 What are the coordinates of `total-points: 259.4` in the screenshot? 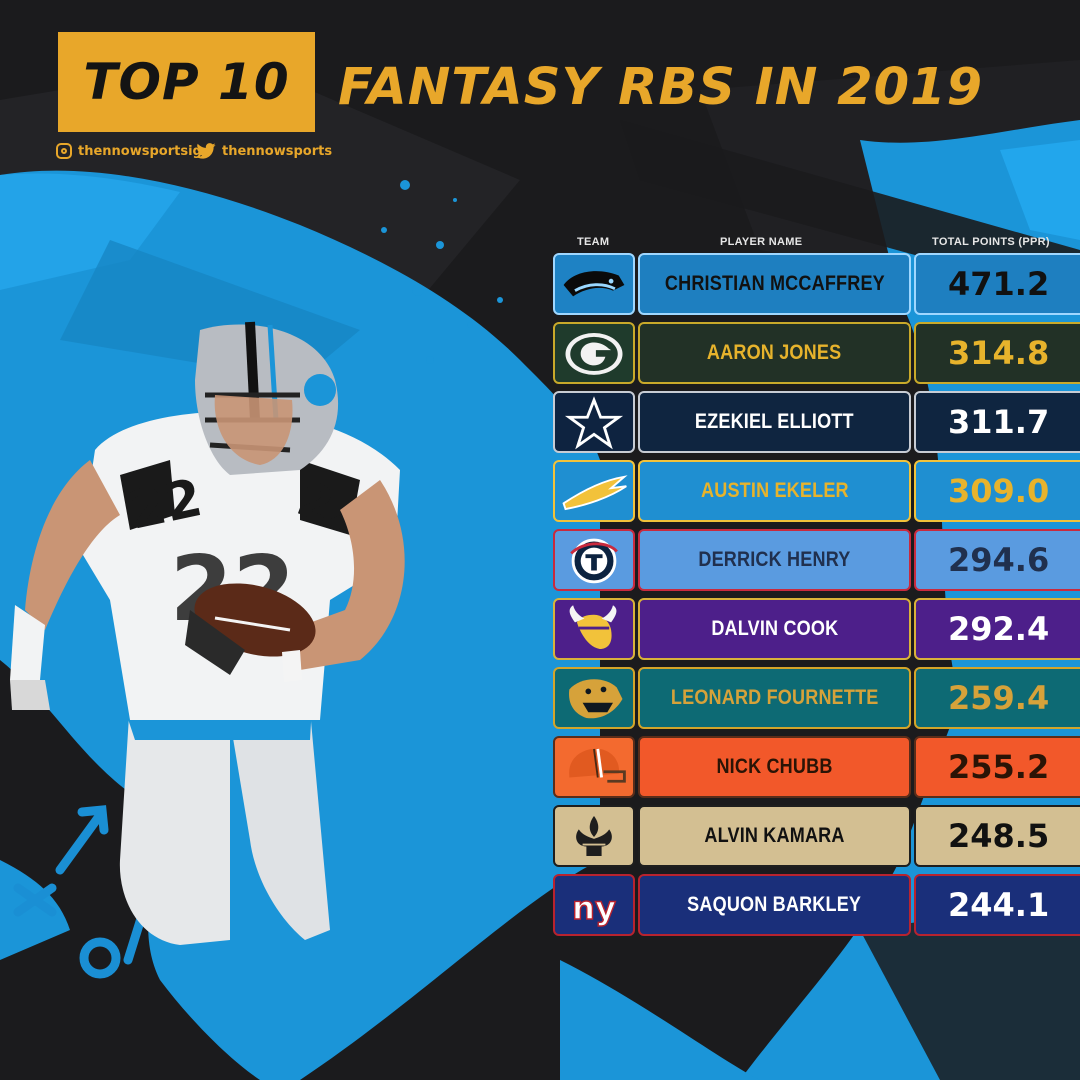 It's located at (999, 698).